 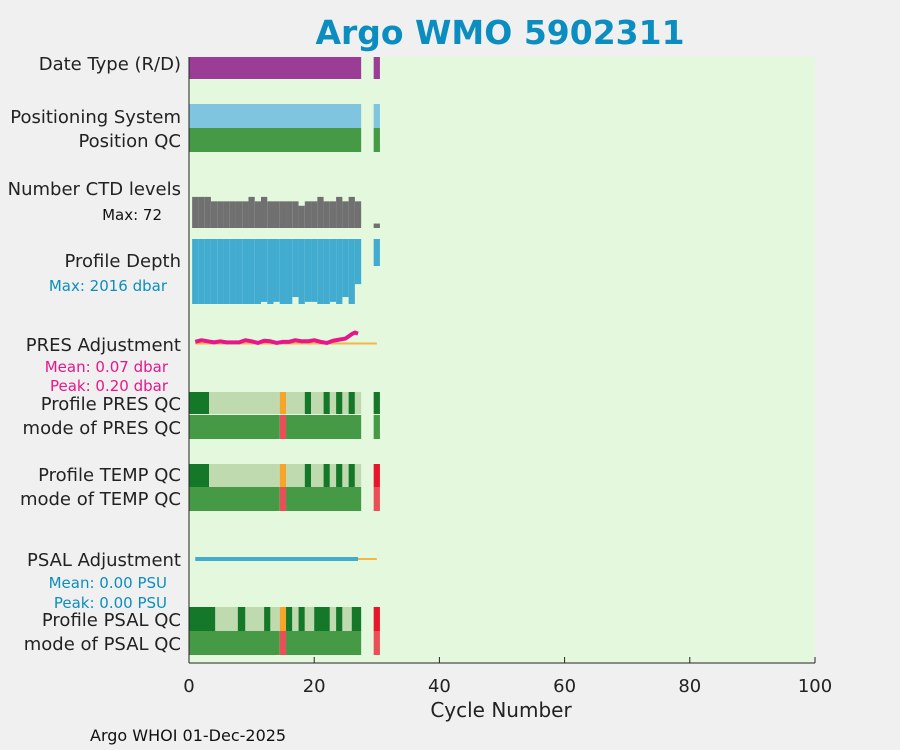 I want to click on chart-title: Argo WMO 5902311, so click(x=499, y=32).